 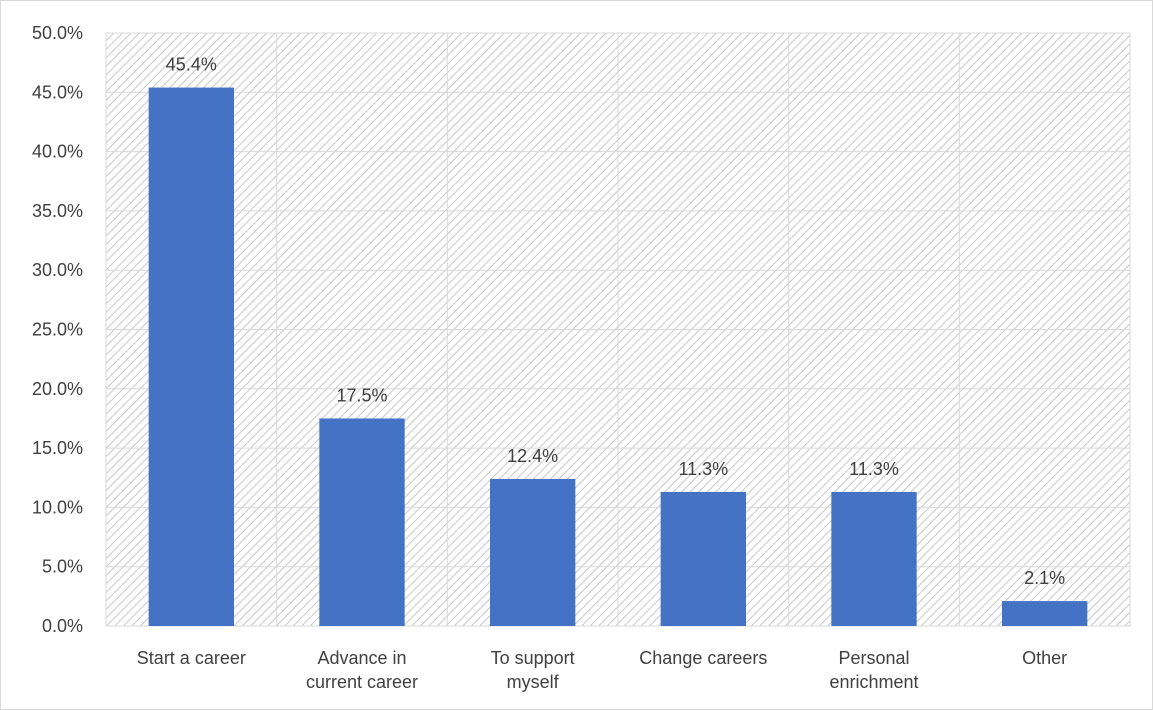 What do you see at coordinates (57, 152) in the screenshot?
I see `y-tick-label: 40.0%` at bounding box center [57, 152].